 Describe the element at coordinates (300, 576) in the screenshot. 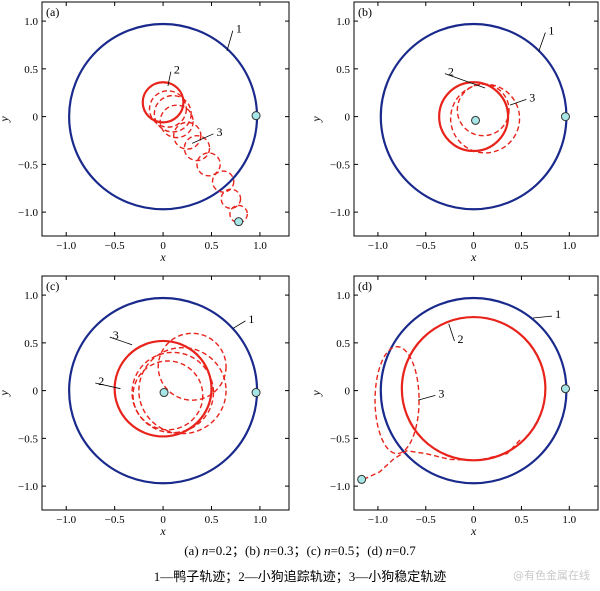

I see `caption-legend: 1—鸭子轨迹；2—小狗追踪轨迹；3—小狗稳定轨迹` at that location.